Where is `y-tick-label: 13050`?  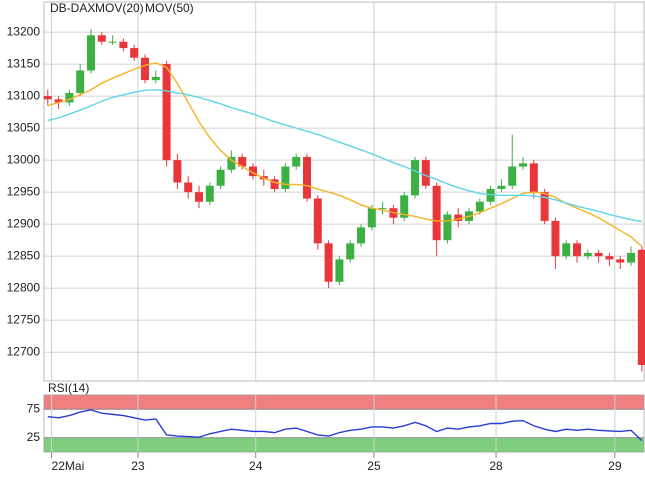 y-tick-label: 13050 is located at coordinates (24, 127).